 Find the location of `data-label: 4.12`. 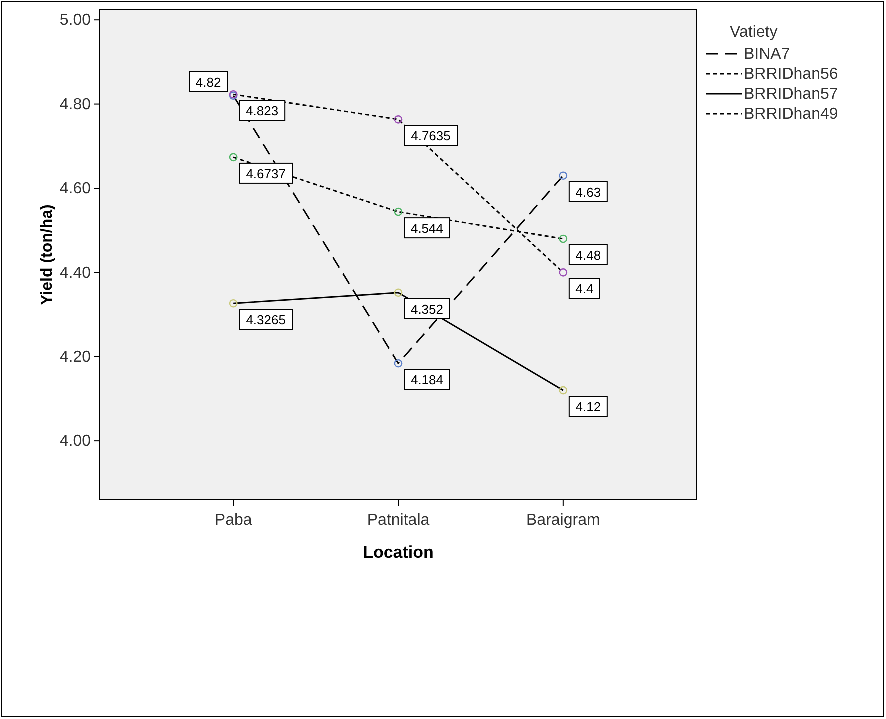

data-label: 4.12 is located at coordinates (589, 407).